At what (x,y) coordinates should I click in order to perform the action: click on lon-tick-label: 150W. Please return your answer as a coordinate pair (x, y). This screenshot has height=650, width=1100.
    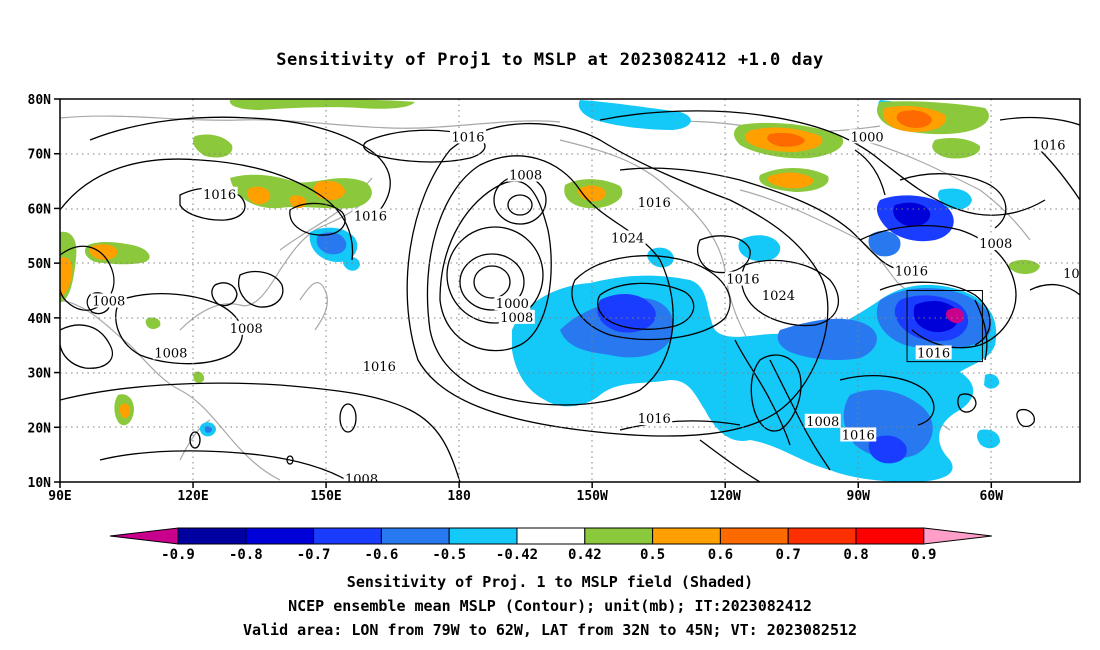
    Looking at the image, I should click on (592, 496).